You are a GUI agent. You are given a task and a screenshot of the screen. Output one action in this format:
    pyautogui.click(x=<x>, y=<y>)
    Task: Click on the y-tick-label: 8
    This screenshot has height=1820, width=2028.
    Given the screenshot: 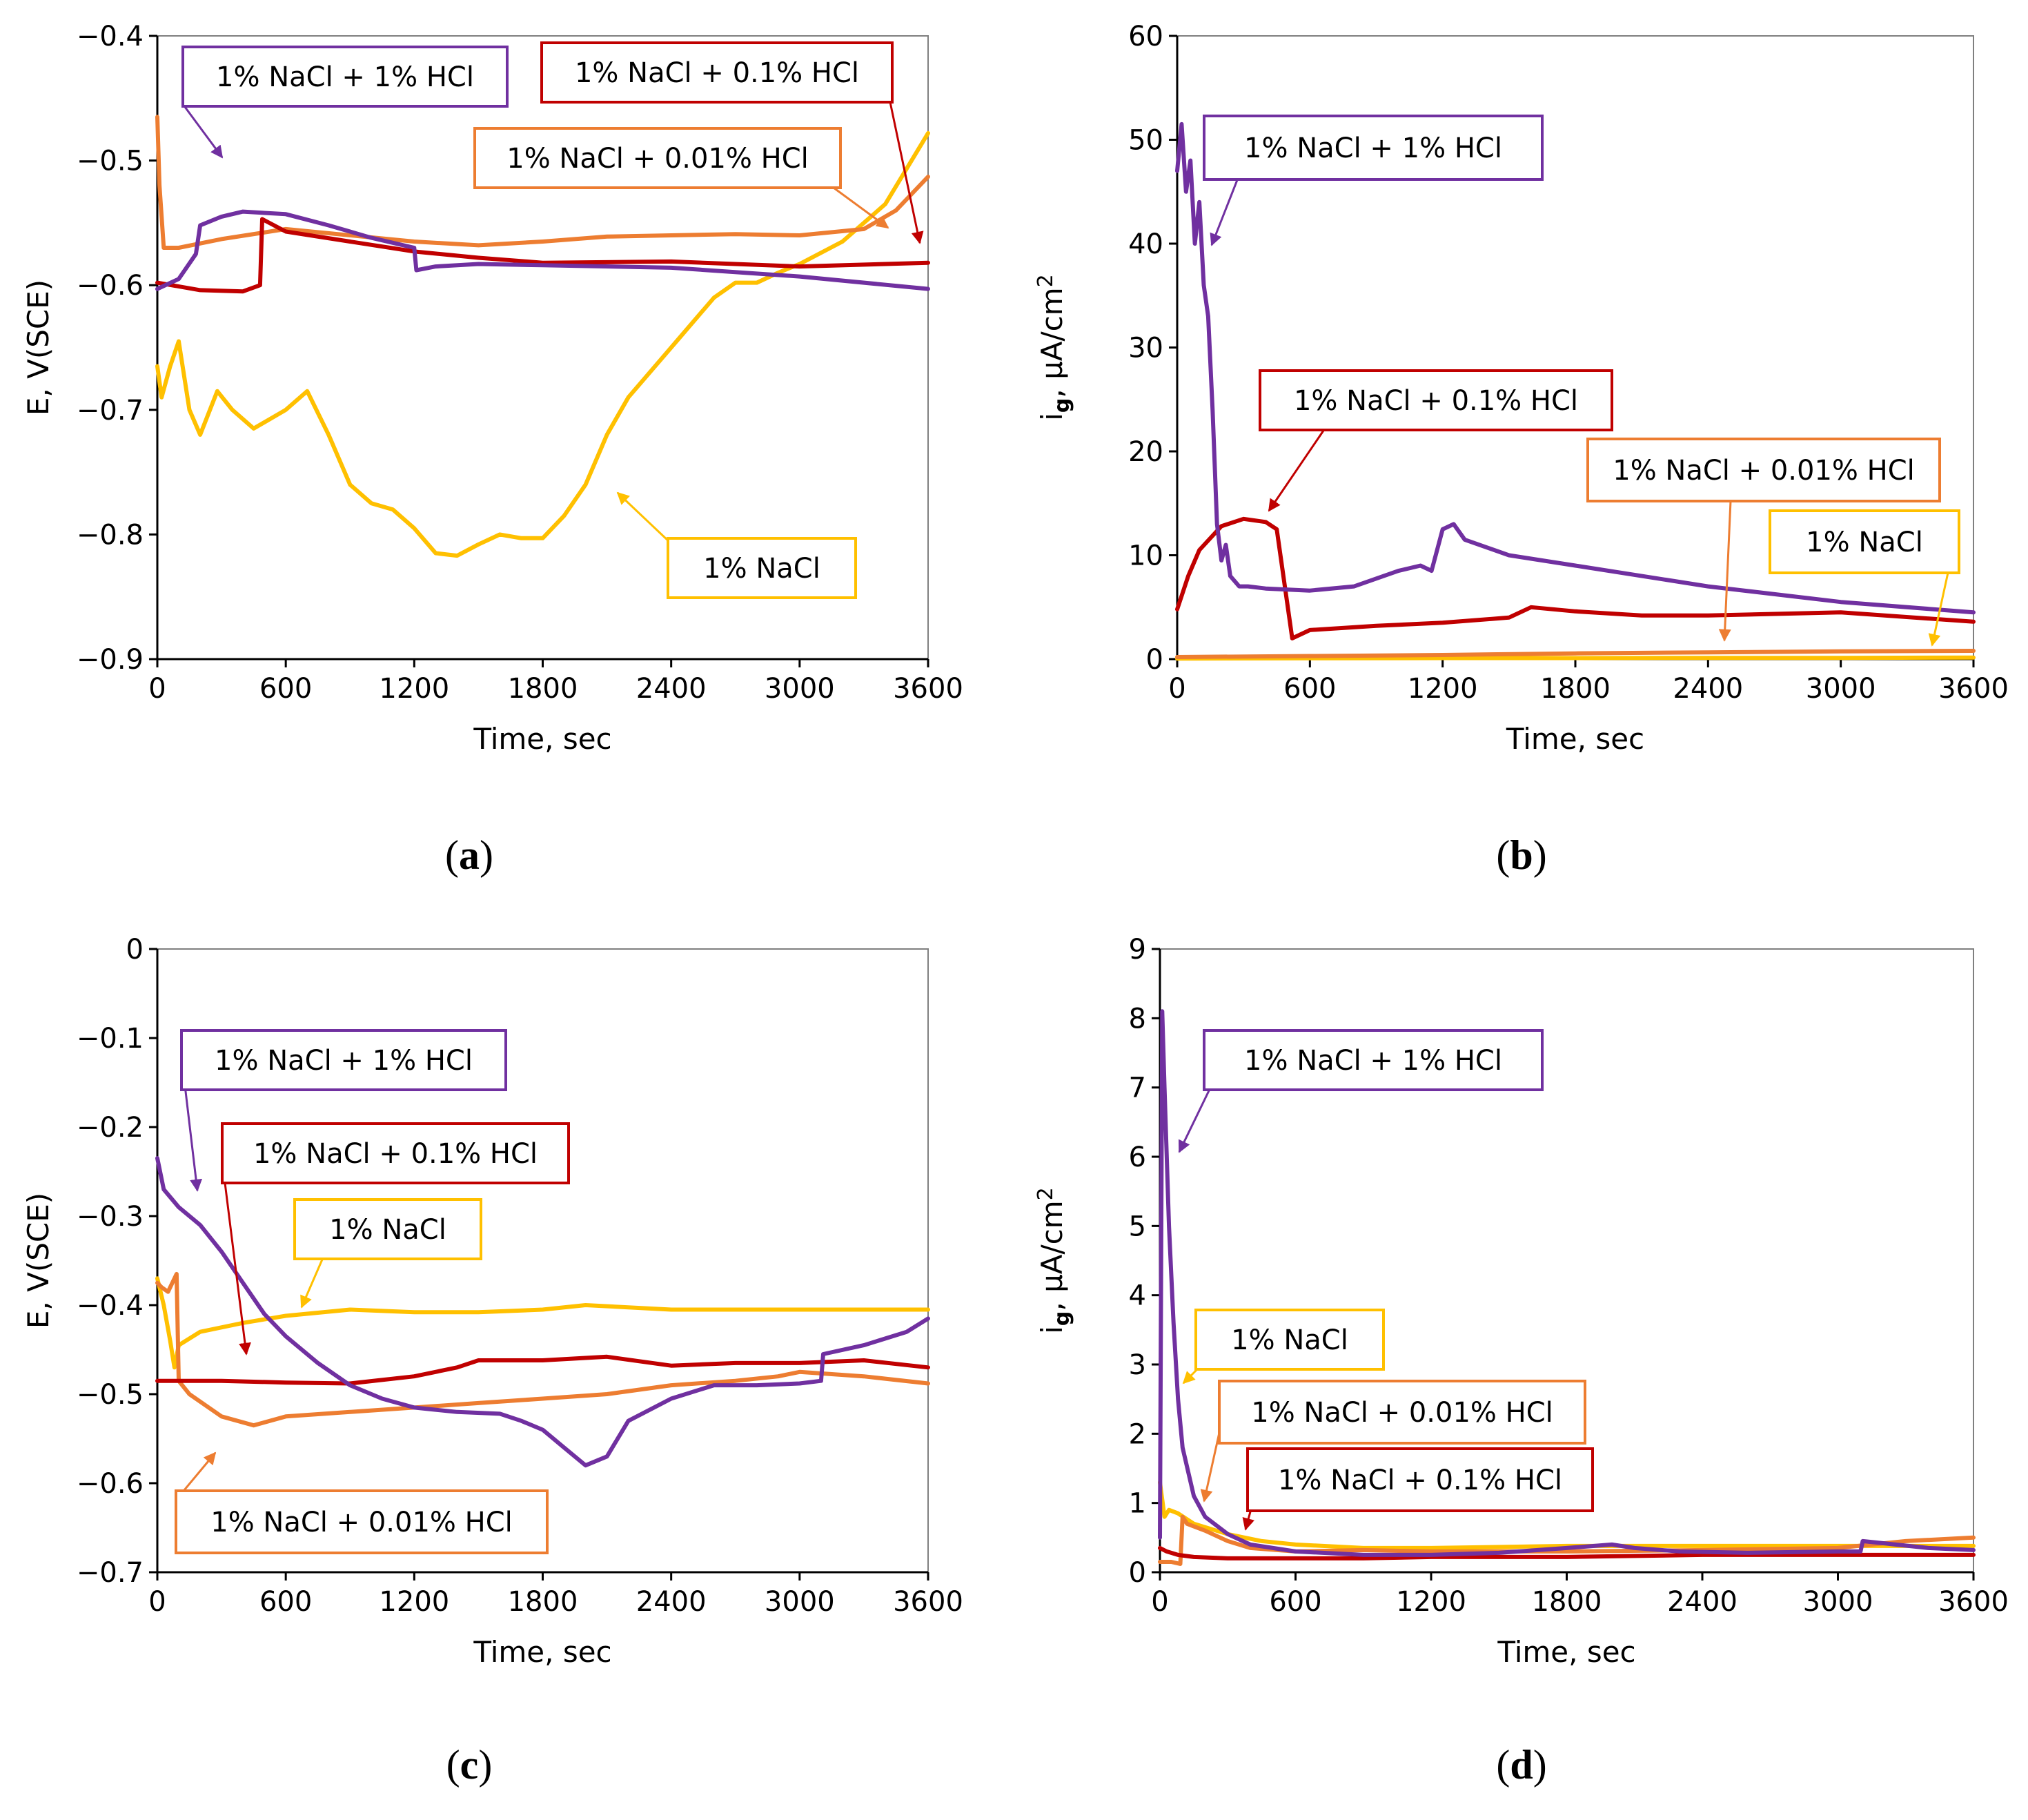 What is the action you would take?
    pyautogui.click(x=1137, y=1019)
    